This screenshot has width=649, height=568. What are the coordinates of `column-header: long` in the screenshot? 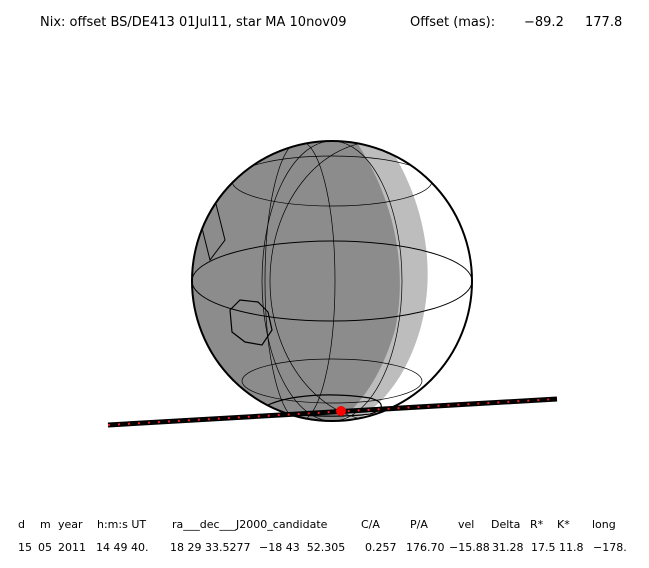 It's located at (604, 524).